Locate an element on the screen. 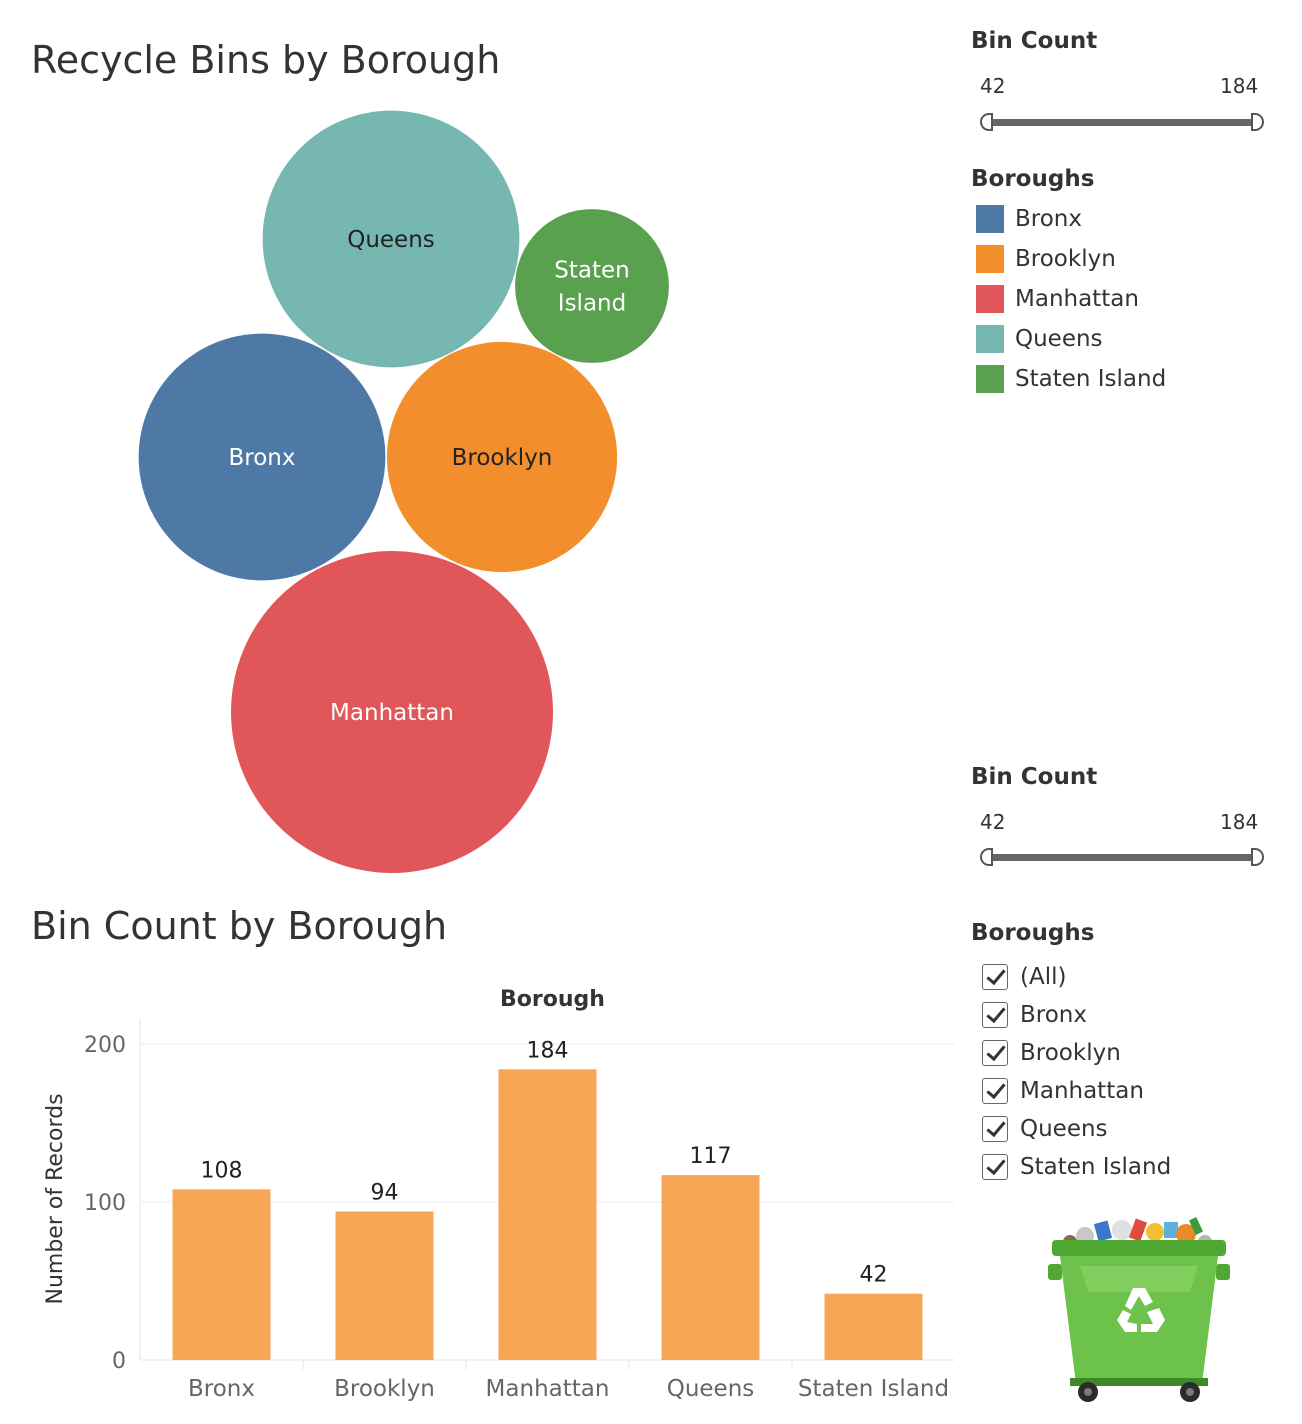 This screenshot has width=1302, height=1424. x-tick-label: Manhattan is located at coordinates (548, 1389).